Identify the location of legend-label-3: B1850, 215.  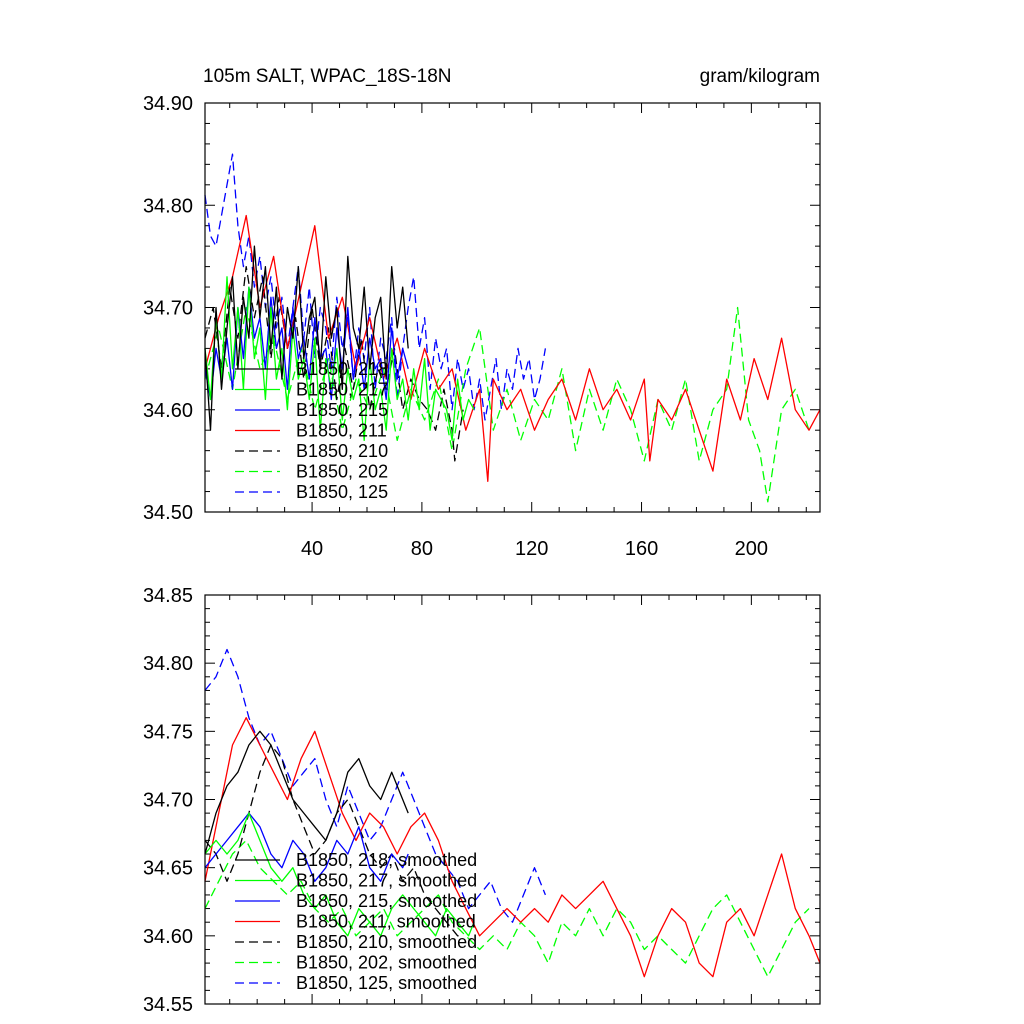
(342, 410).